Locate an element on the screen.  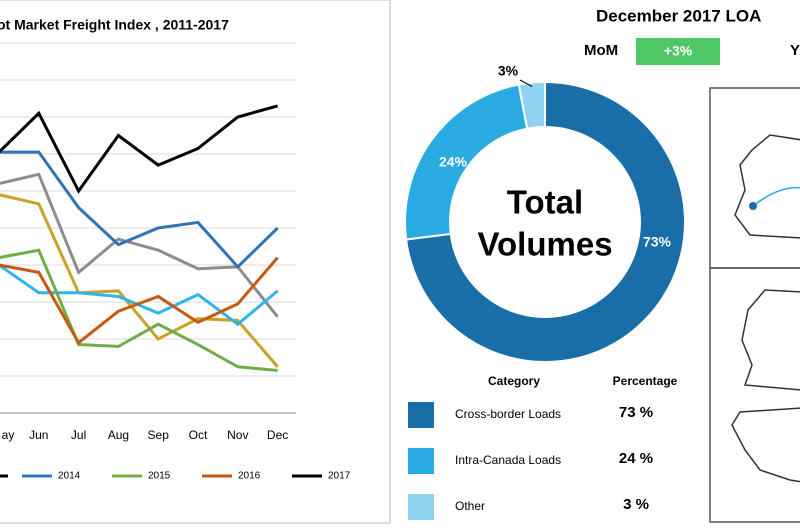
map-panels is located at coordinates (754, 305).